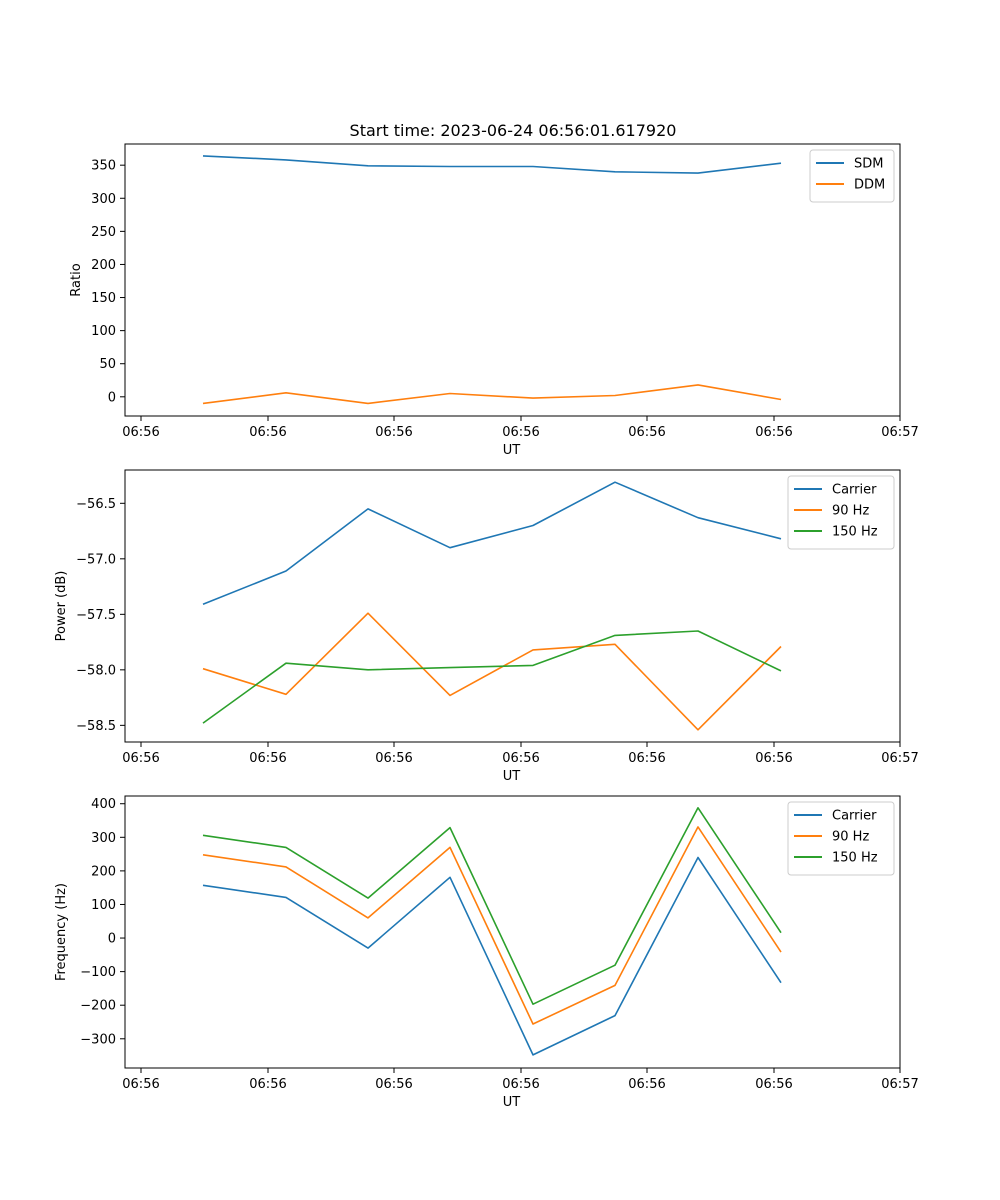 This screenshot has height=1200, width=1000. What do you see at coordinates (96, 615) in the screenshot?
I see `y-tick-label: −57.5` at bounding box center [96, 615].